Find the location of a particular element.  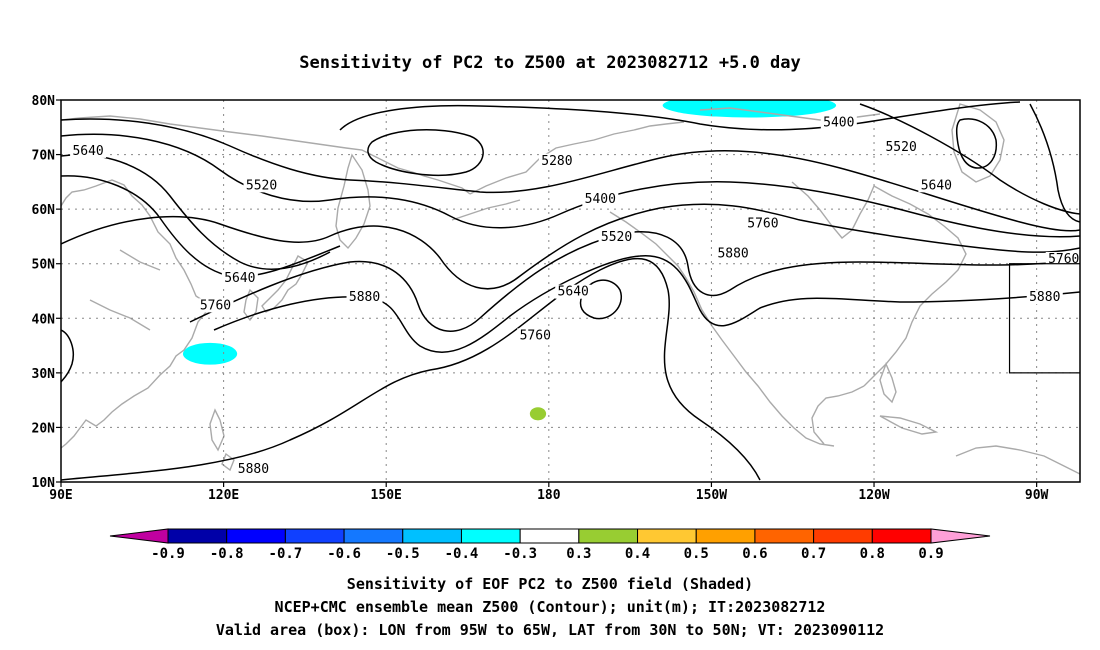

contour-5400-north is located at coordinates (680, 116).